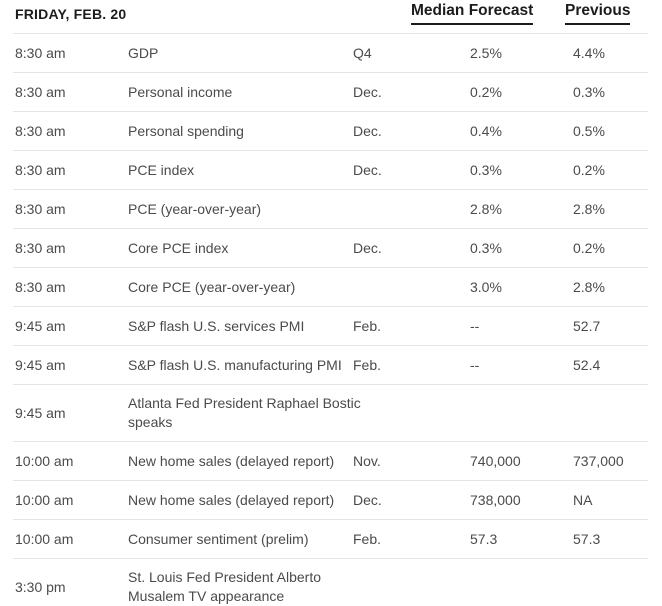  I want to click on calendar-row: 8:30 am GDP Q4 2.5% 4.4%, so click(330, 52).